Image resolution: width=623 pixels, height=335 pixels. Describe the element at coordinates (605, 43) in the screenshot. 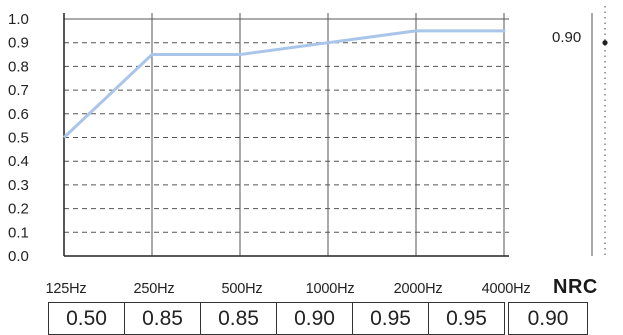

I see `nrc-marker-dot` at that location.